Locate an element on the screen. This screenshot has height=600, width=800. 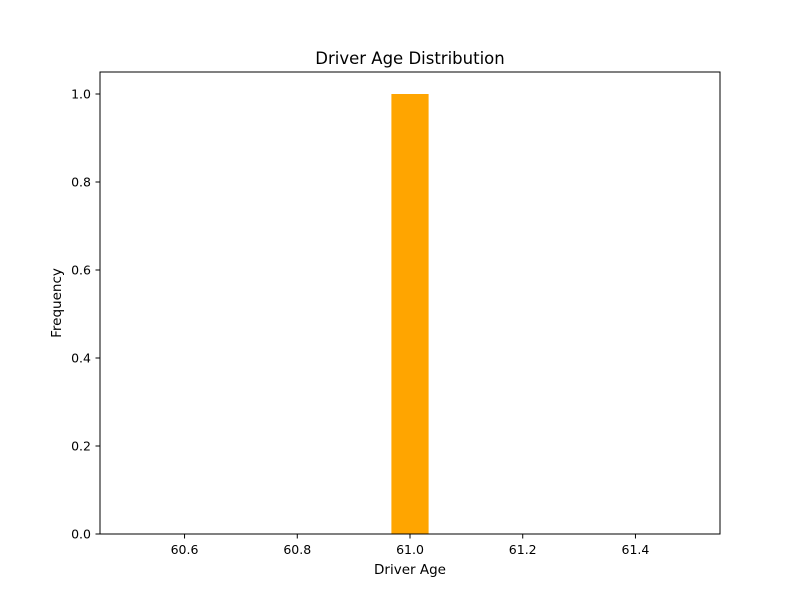
y-tick-label: 0.6 is located at coordinates (81, 270).